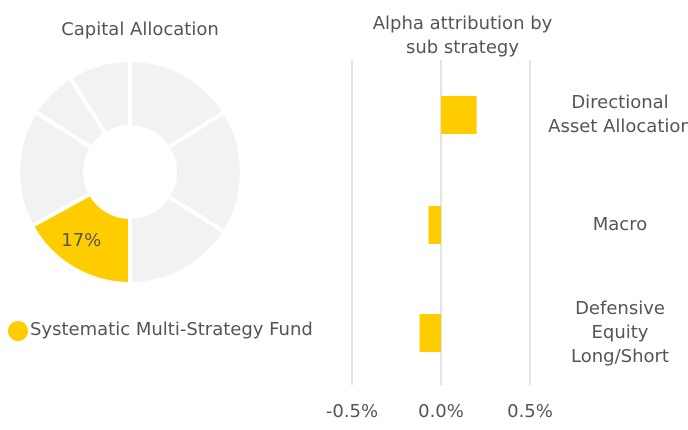  I want to click on x-tick-label: -0.5%, so click(352, 411).